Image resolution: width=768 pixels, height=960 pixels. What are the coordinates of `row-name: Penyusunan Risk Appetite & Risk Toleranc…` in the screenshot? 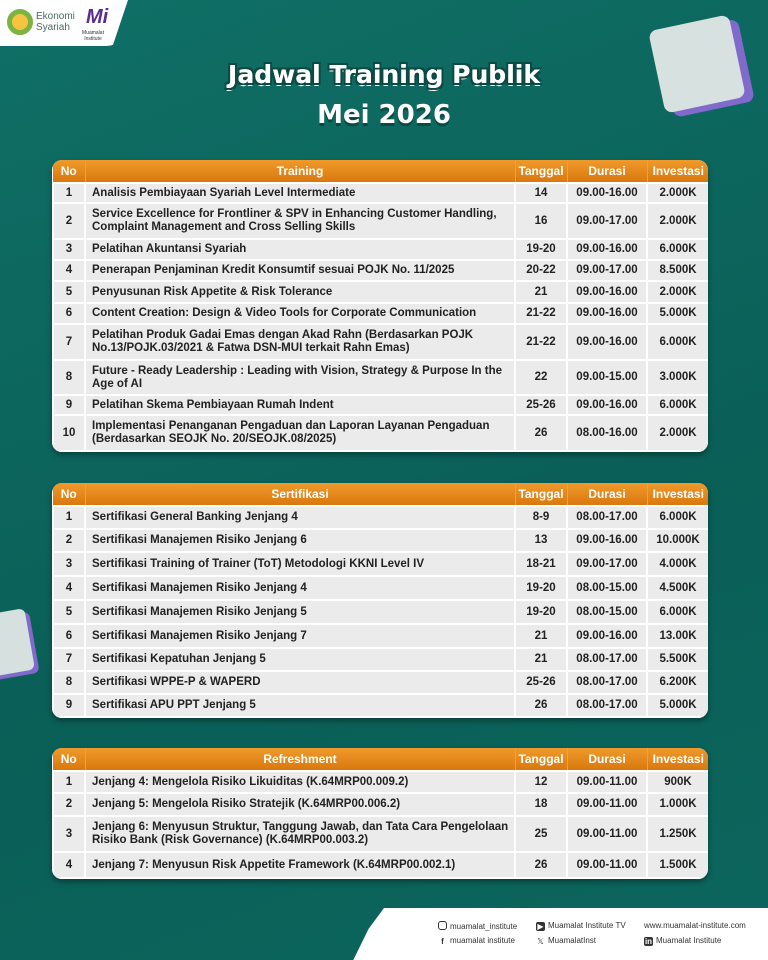 It's located at (300, 292).